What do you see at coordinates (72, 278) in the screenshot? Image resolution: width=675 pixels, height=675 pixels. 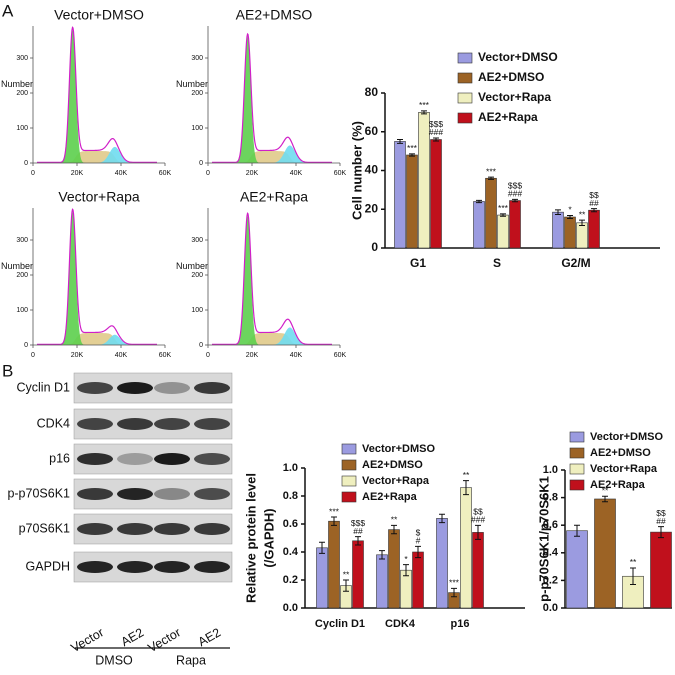 I see `flow-g1` at bounding box center [72, 278].